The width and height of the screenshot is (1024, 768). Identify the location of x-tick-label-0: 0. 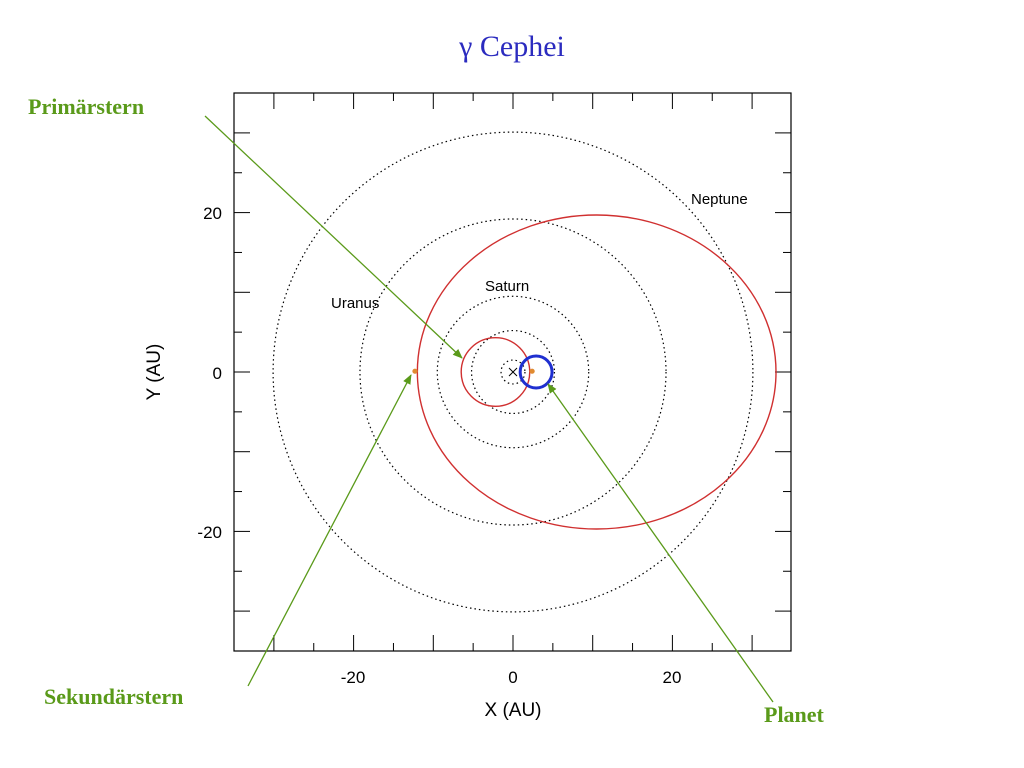
(512, 677).